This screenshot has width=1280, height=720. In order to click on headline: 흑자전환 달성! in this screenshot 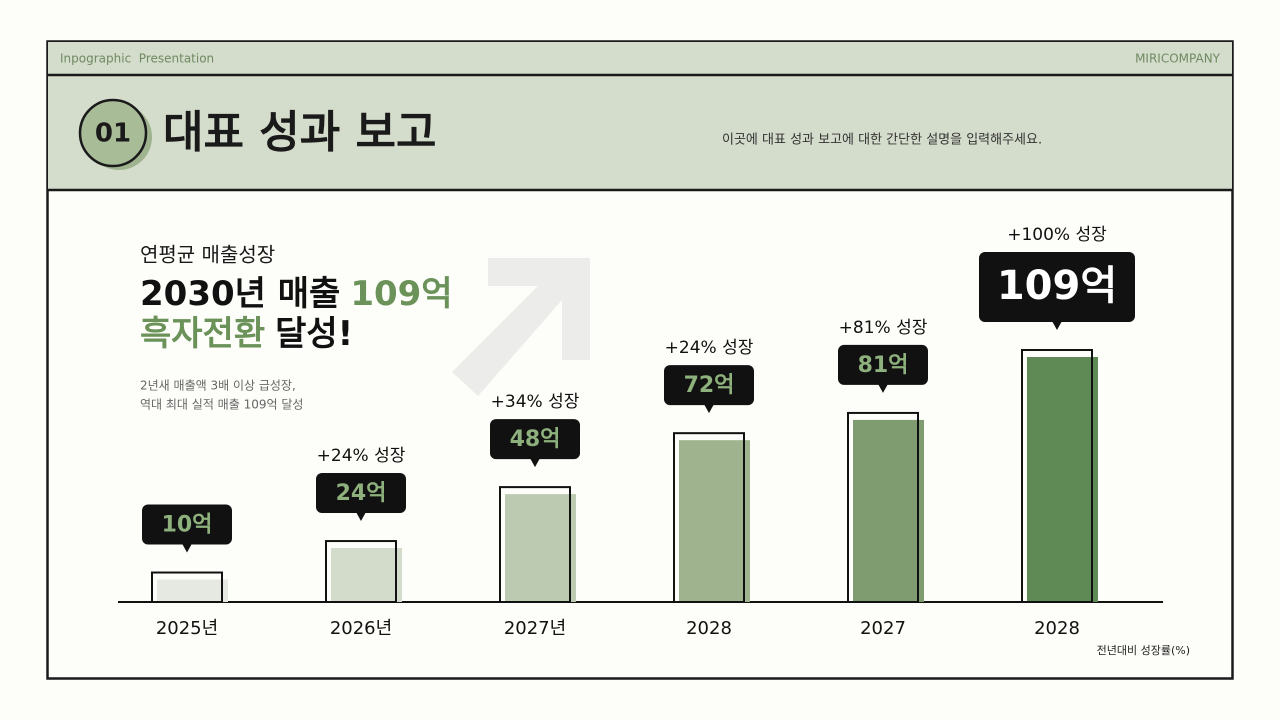, I will do `click(246, 334)`.